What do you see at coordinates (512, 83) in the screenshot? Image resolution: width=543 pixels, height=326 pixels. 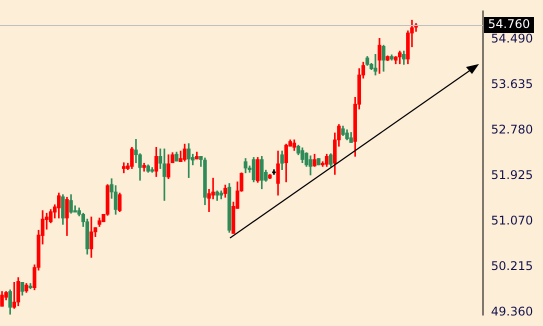 I see `y-tick-label: 53.635` at bounding box center [512, 83].